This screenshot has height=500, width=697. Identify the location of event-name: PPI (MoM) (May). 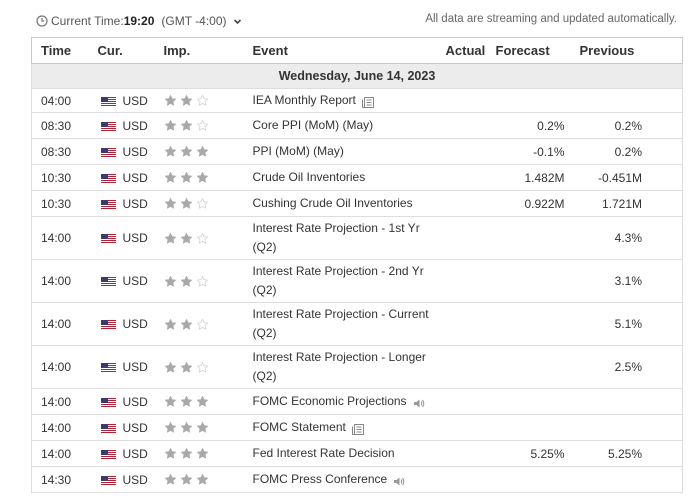
(298, 151).